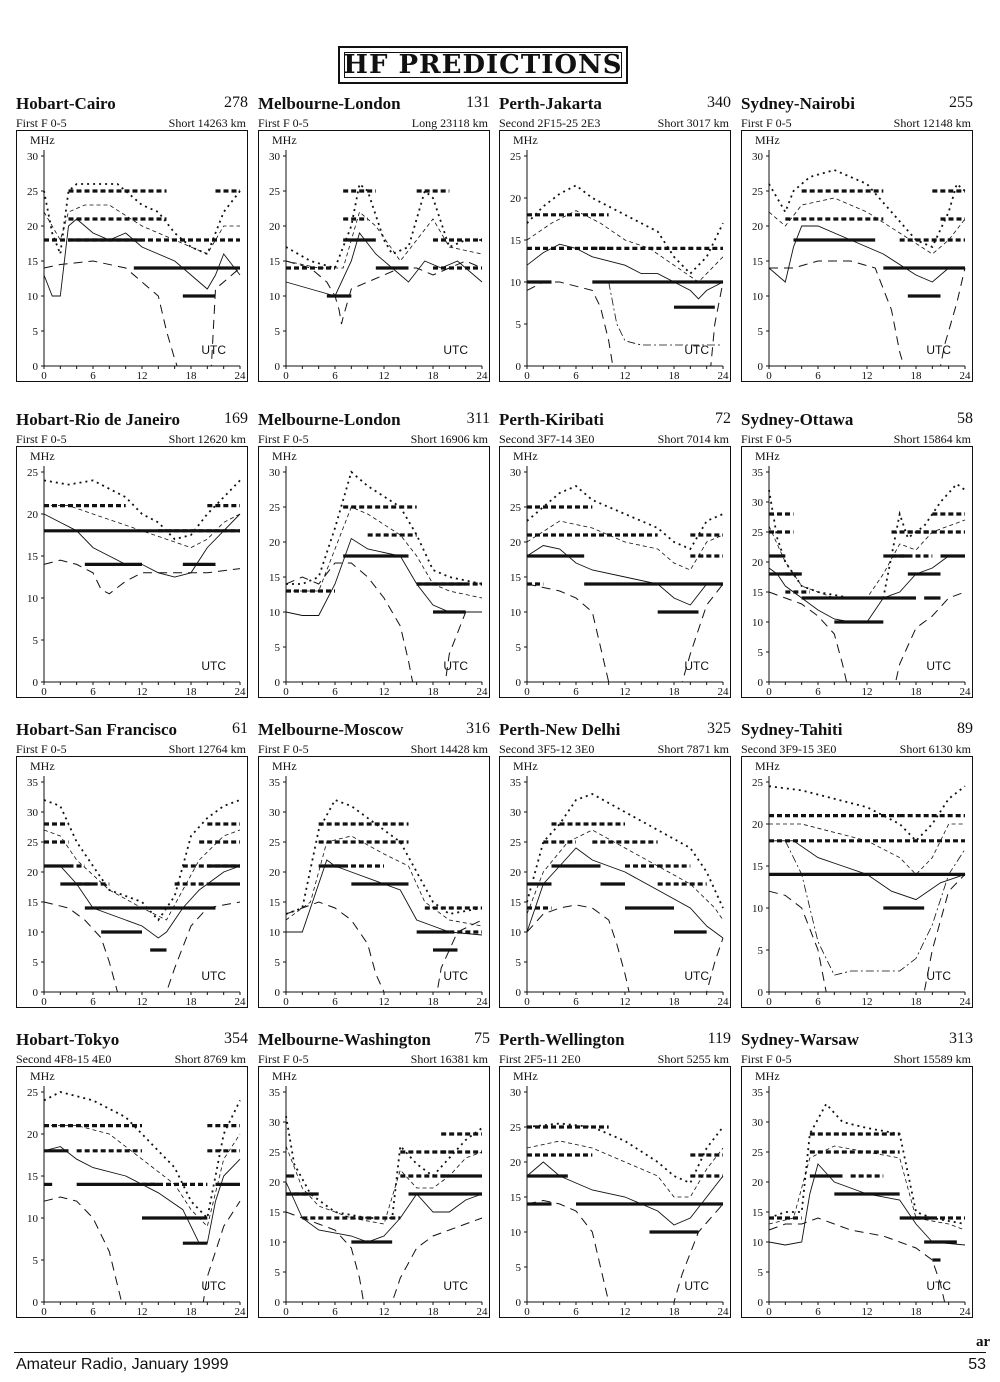  Describe the element at coordinates (550, 103) in the screenshot. I see `route-title: Perth-Jakarta` at that location.